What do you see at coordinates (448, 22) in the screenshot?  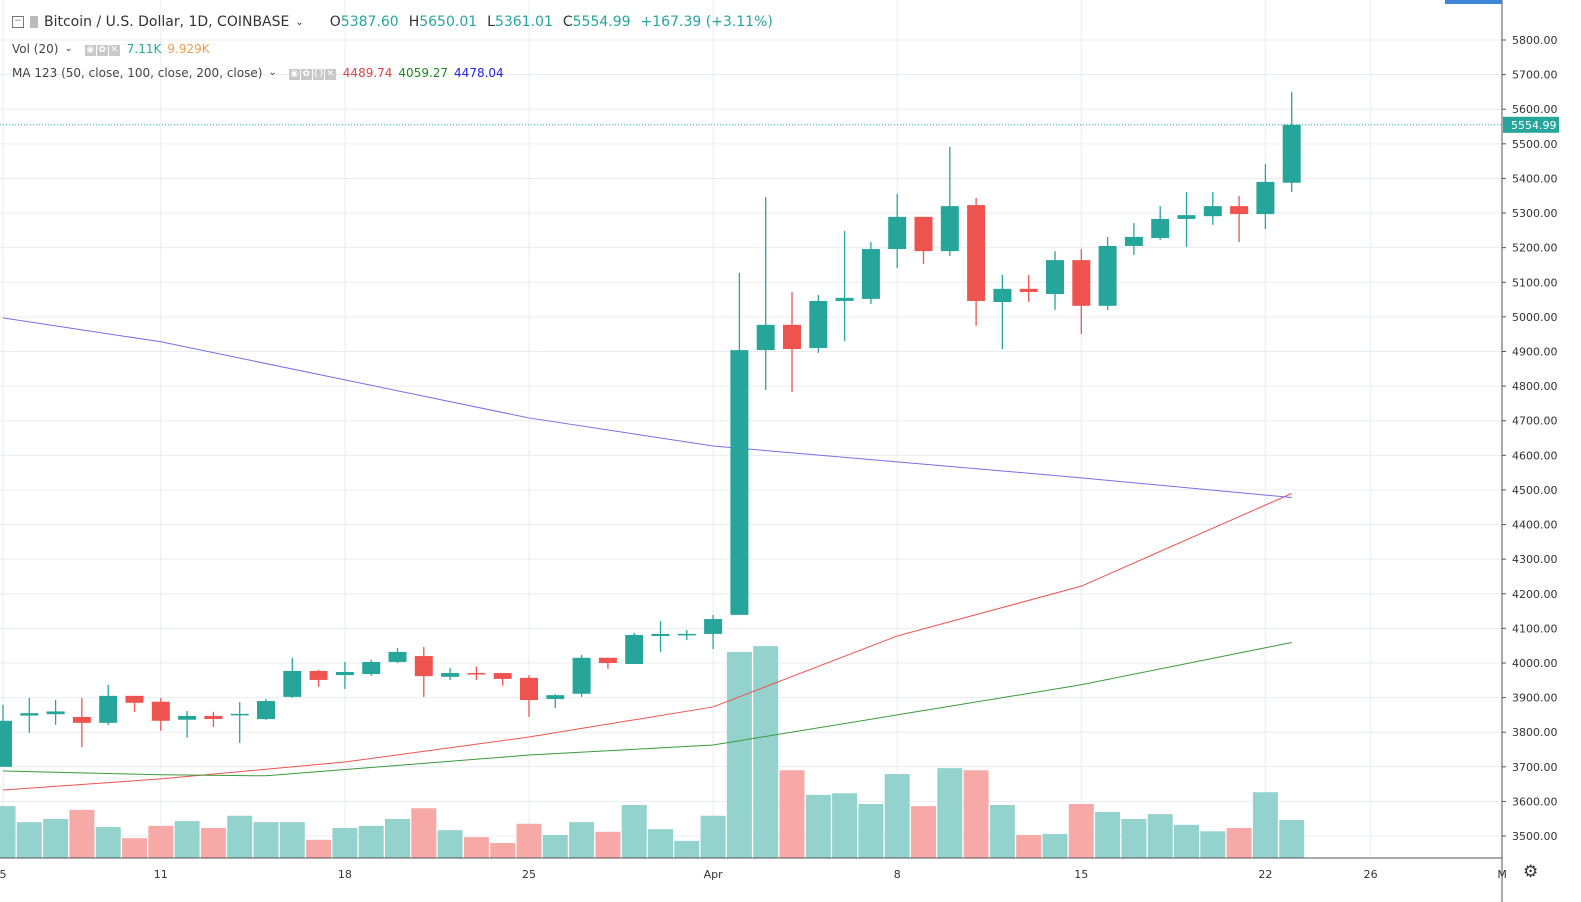 I see `high-value: 5650.01` at bounding box center [448, 22].